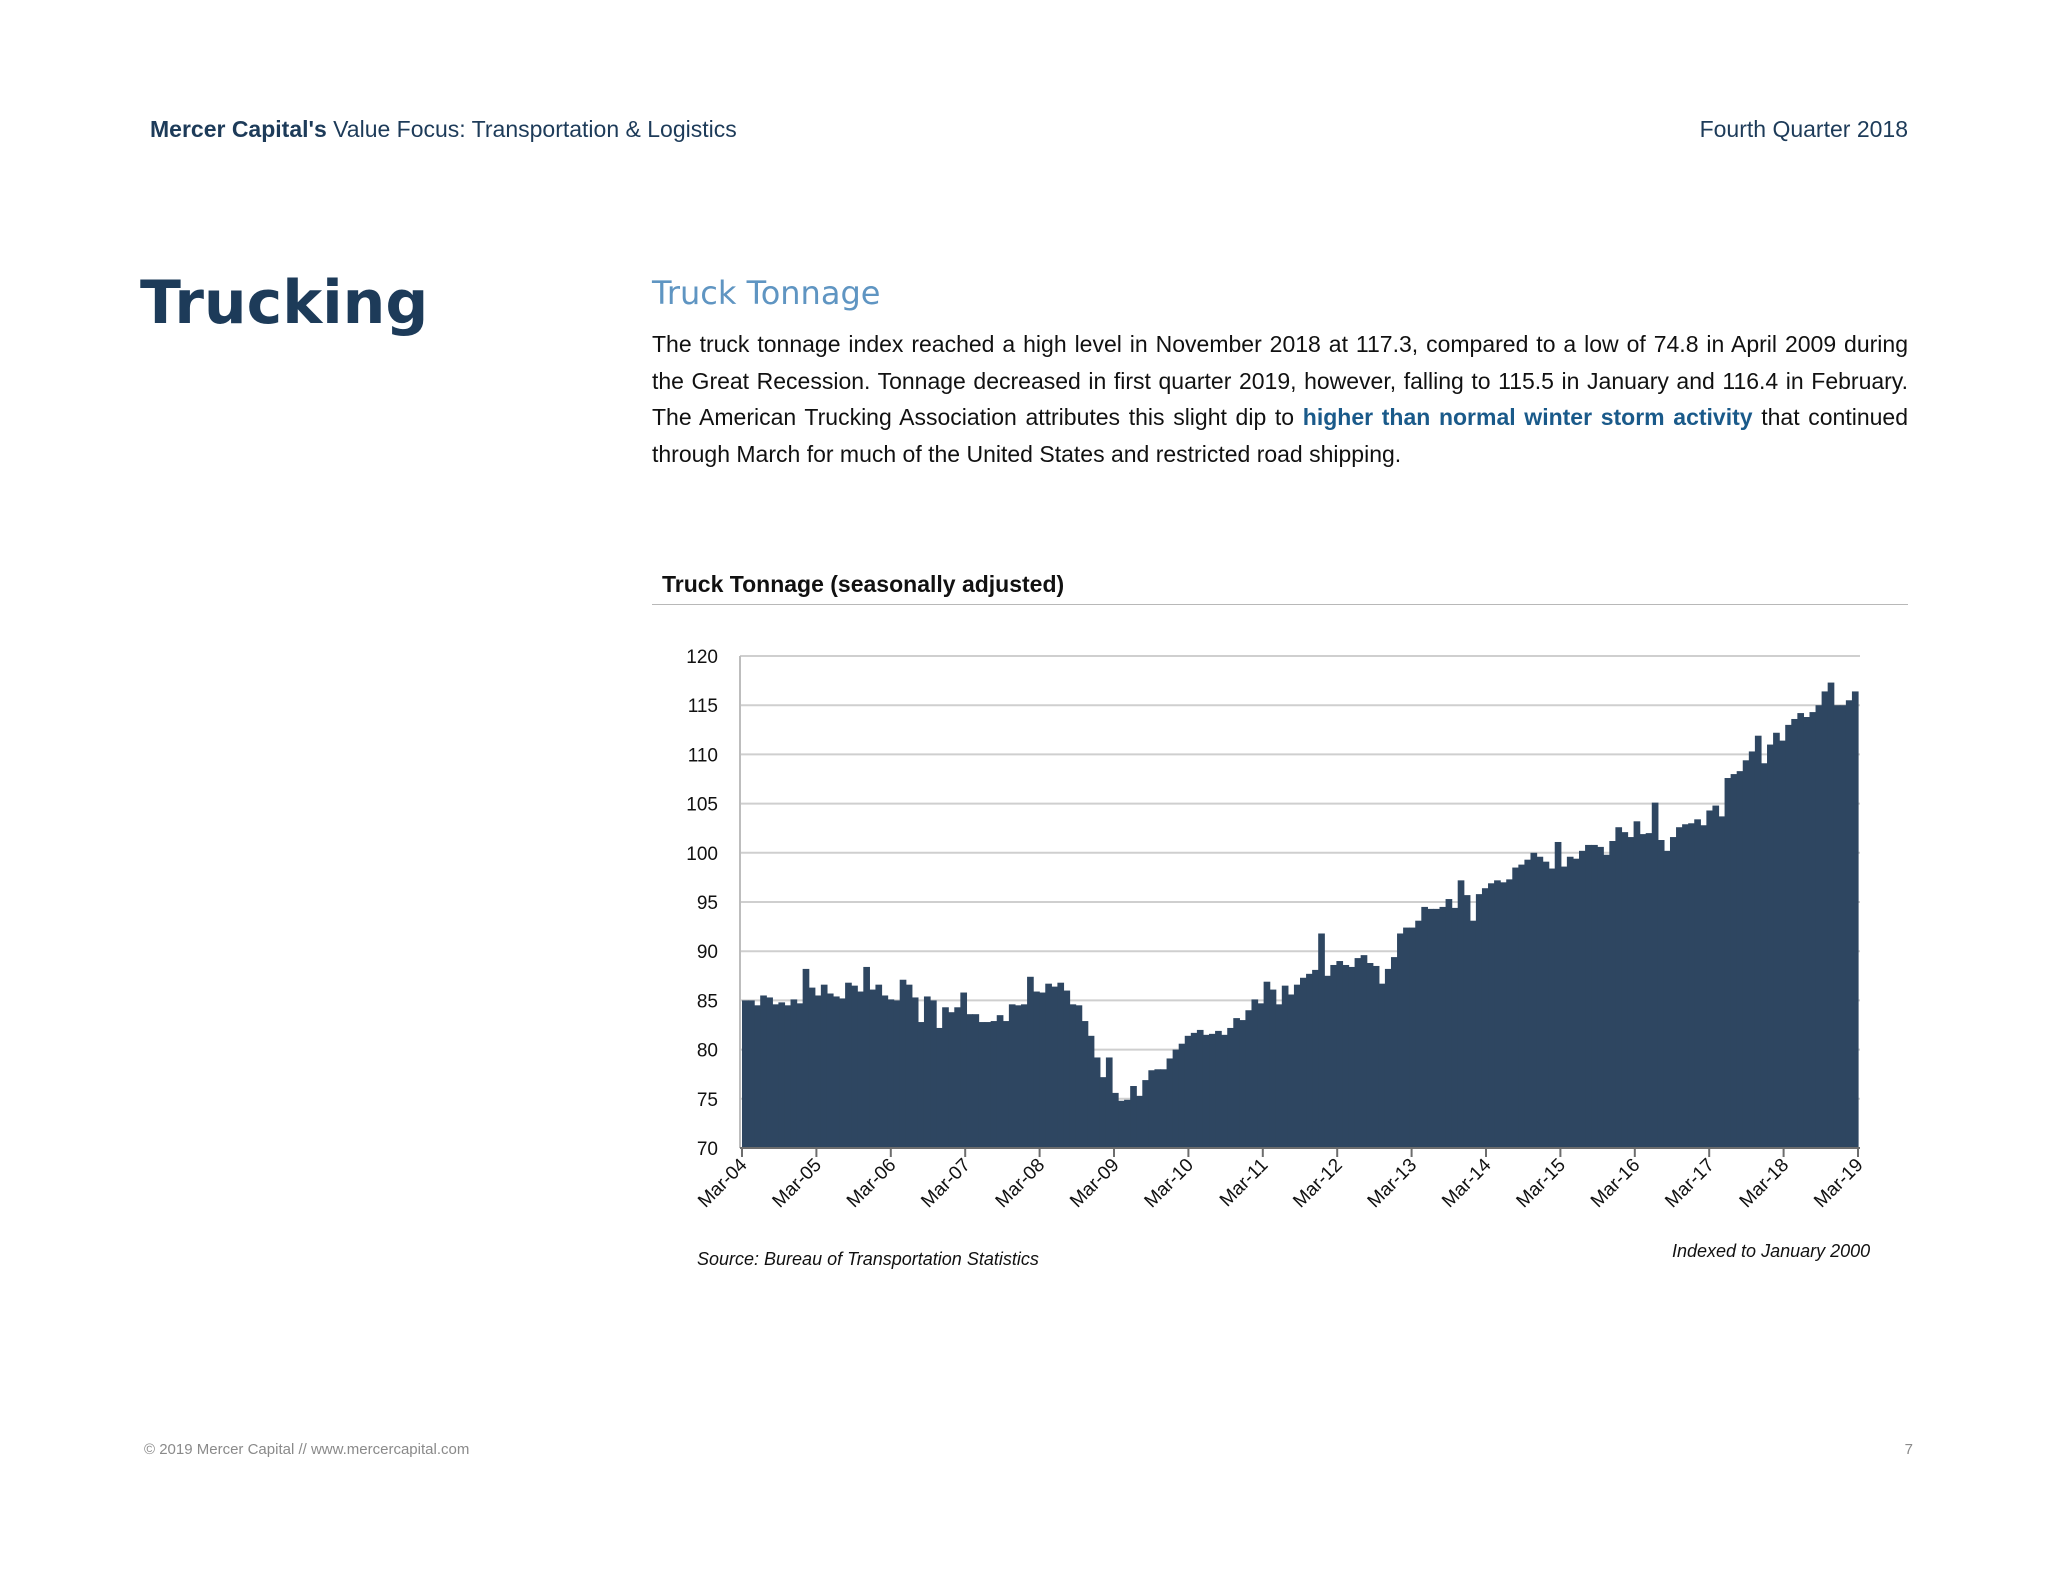 Image resolution: width=2048 pixels, height=1582 pixels. Describe the element at coordinates (707, 1001) in the screenshot. I see `y-tick-label: 85` at that location.